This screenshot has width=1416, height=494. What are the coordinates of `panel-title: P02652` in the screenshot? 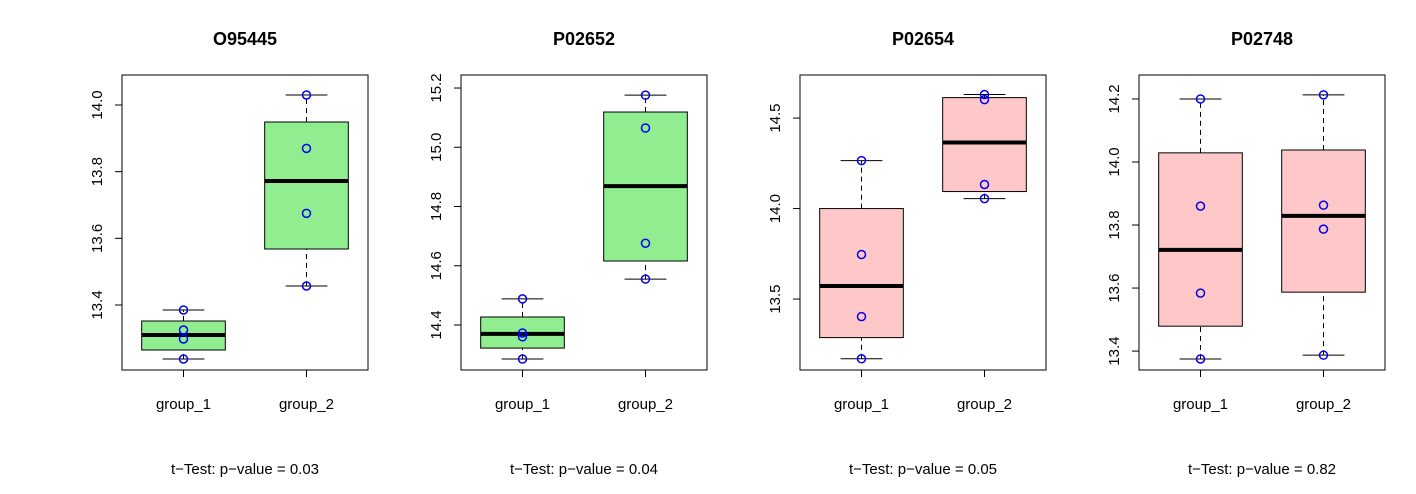 It's located at (584, 39).